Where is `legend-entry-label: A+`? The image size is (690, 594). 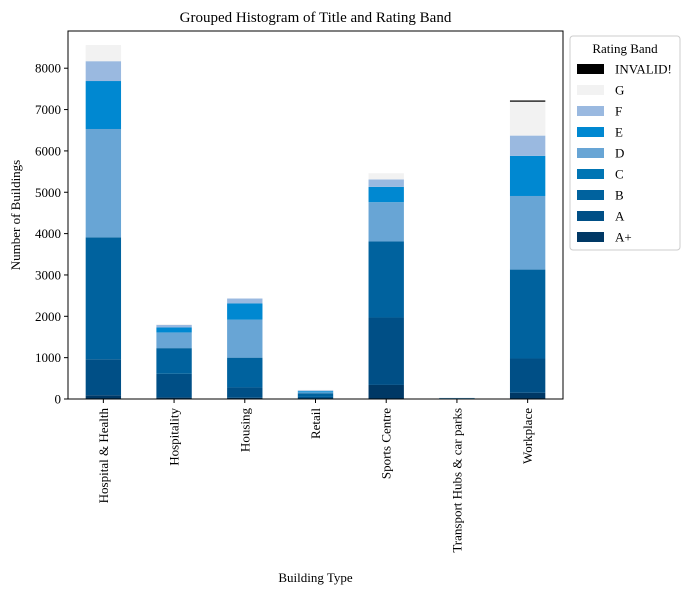
legend-entry-label: A+ is located at coordinates (623, 237).